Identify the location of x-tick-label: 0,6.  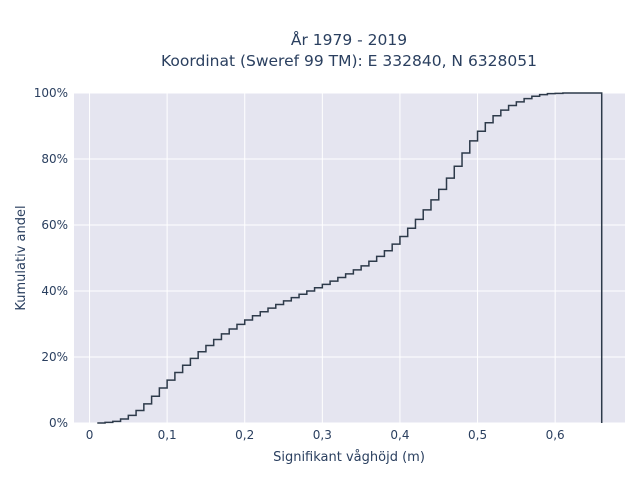
(555, 435).